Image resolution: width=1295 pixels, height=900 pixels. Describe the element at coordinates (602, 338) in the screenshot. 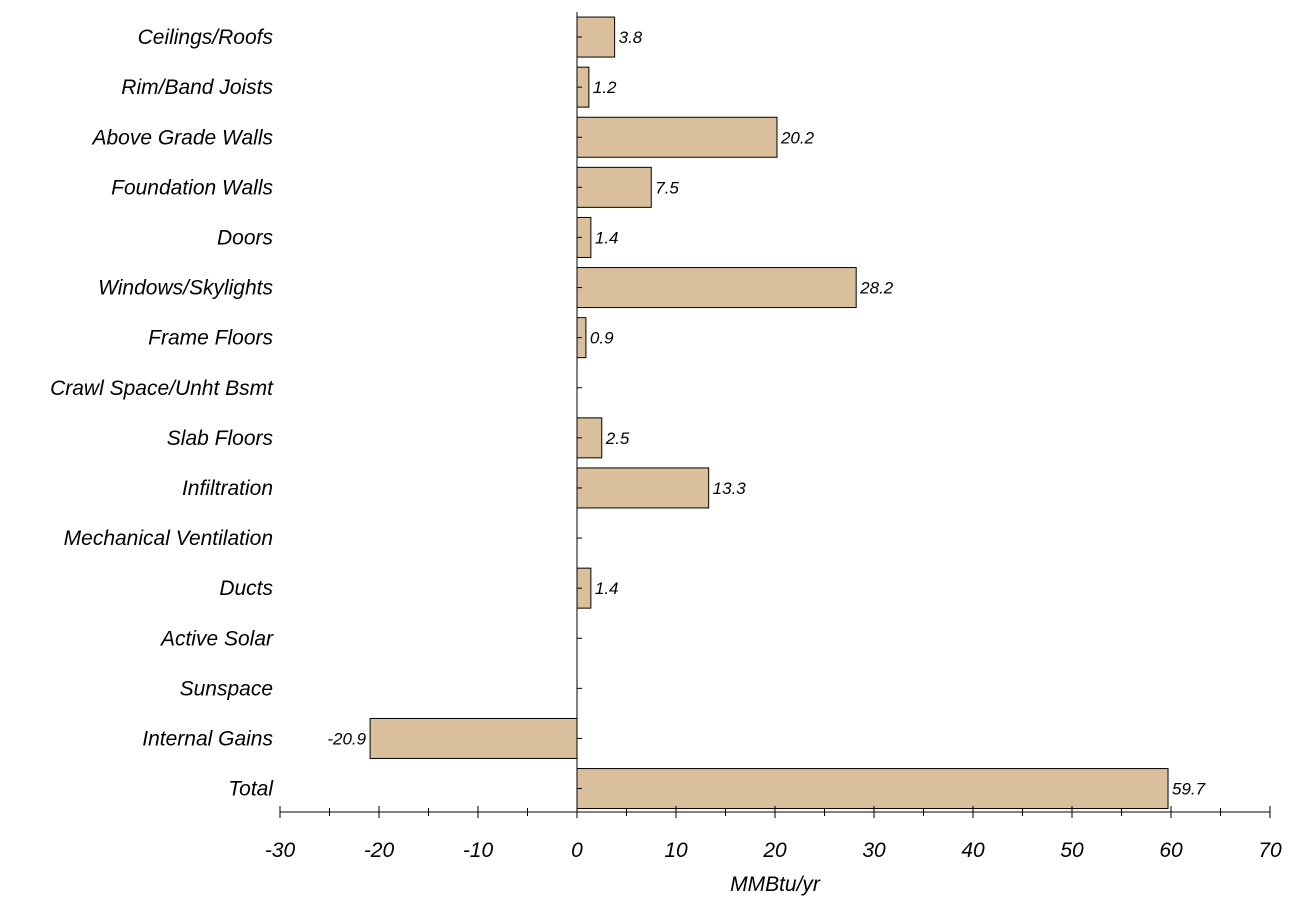

I see `value-label: 0.9` at that location.